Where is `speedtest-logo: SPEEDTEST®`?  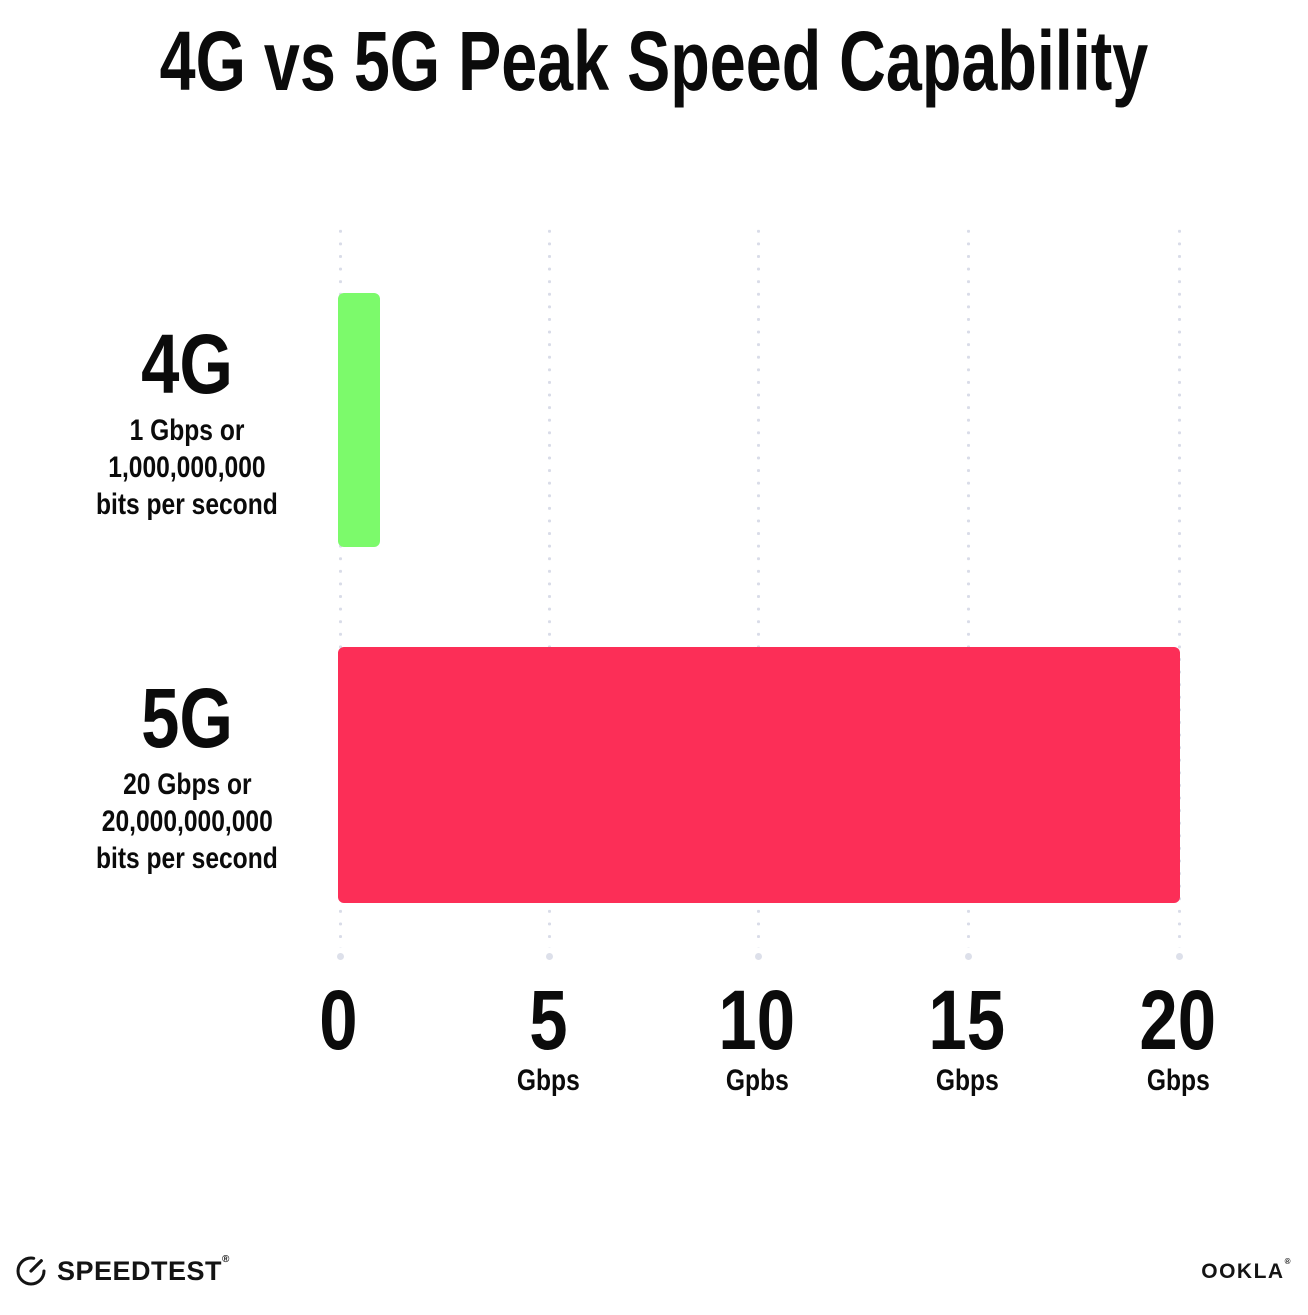 speedtest-logo: SPEEDTEST® is located at coordinates (122, 1271).